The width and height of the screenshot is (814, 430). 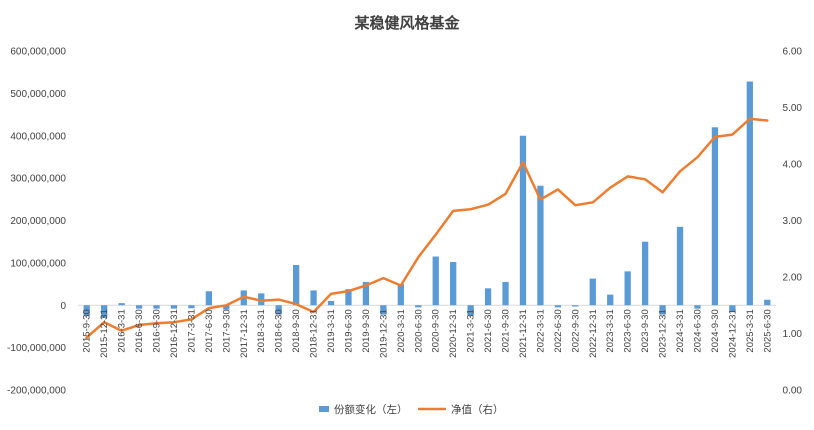 I want to click on x-axis-tick-label: 2024-3-31, so click(x=680, y=330).